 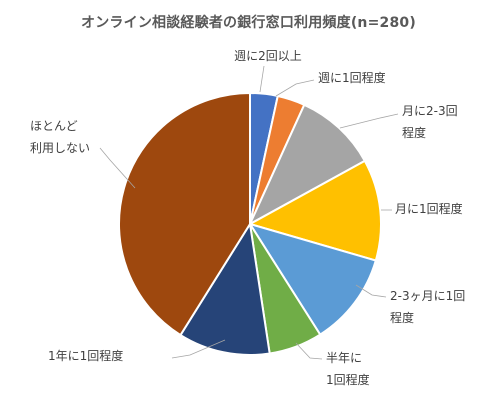 I want to click on chart-title: オンライン相談経験者の銀行窓口利用頻度(n=280), so click(x=248, y=23).